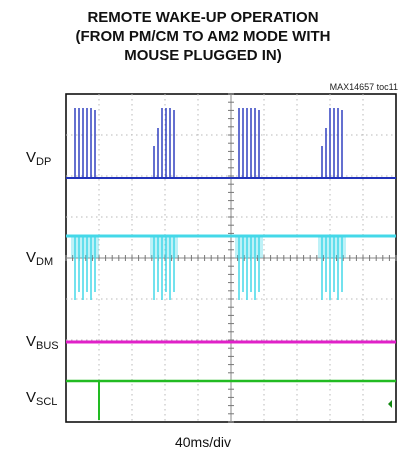 This screenshot has width=406, height=460. I want to click on title-line-2: (FROM PM/CM TO AM2 MODE WITH, so click(203, 36).